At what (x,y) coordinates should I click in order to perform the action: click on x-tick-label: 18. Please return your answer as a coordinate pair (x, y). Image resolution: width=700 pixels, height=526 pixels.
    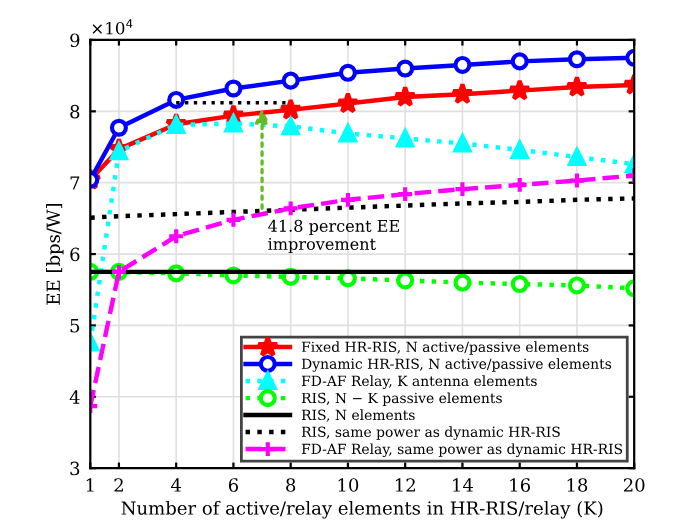
    Looking at the image, I should click on (577, 485).